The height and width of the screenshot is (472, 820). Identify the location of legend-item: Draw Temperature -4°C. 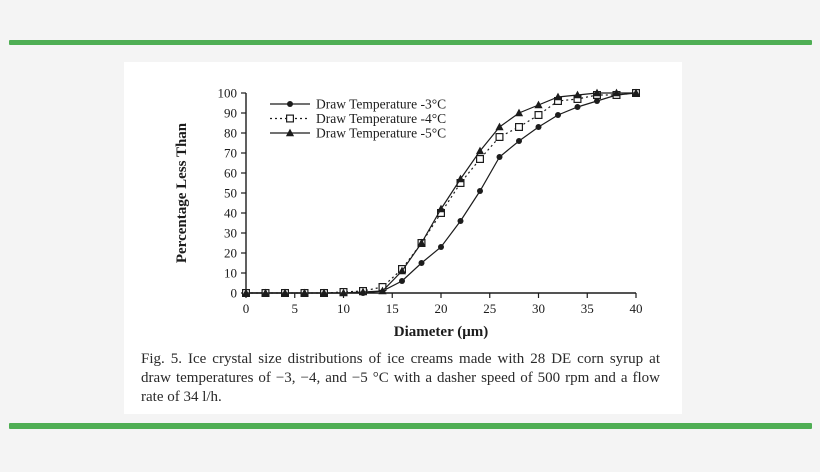
(358, 118).